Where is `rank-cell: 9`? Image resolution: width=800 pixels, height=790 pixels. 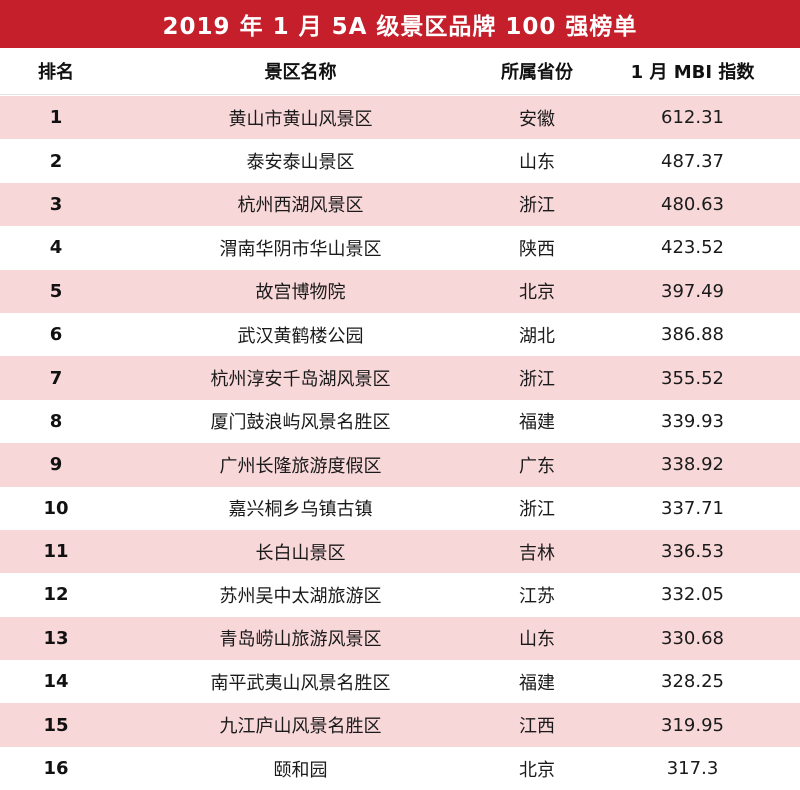 rank-cell: 9 is located at coordinates (56, 465).